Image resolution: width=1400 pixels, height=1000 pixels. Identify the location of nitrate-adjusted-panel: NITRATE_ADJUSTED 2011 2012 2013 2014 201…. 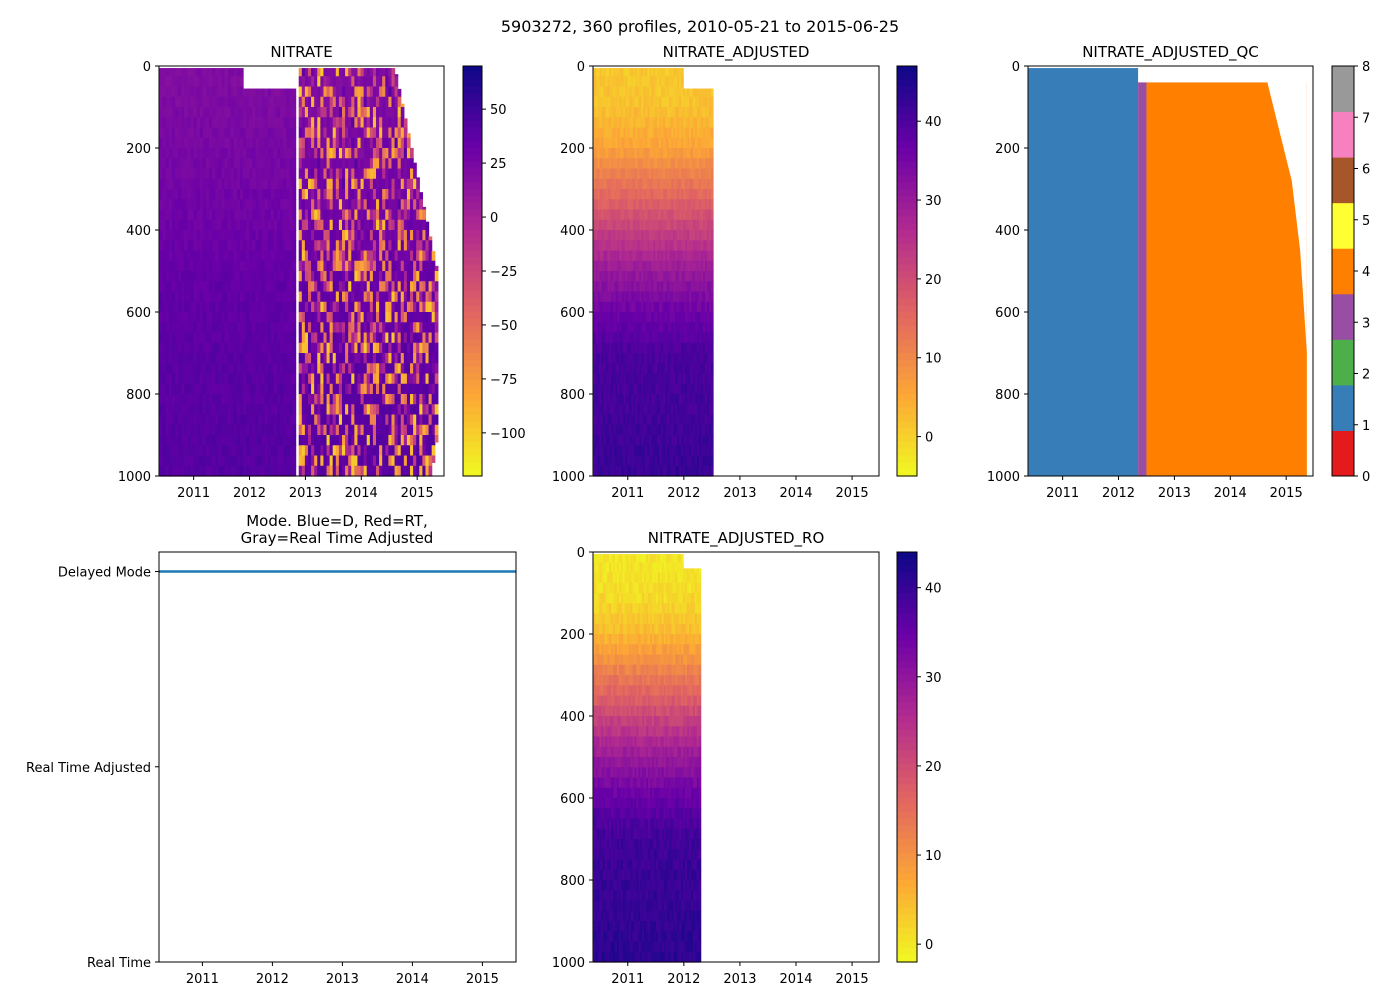
(747, 272).